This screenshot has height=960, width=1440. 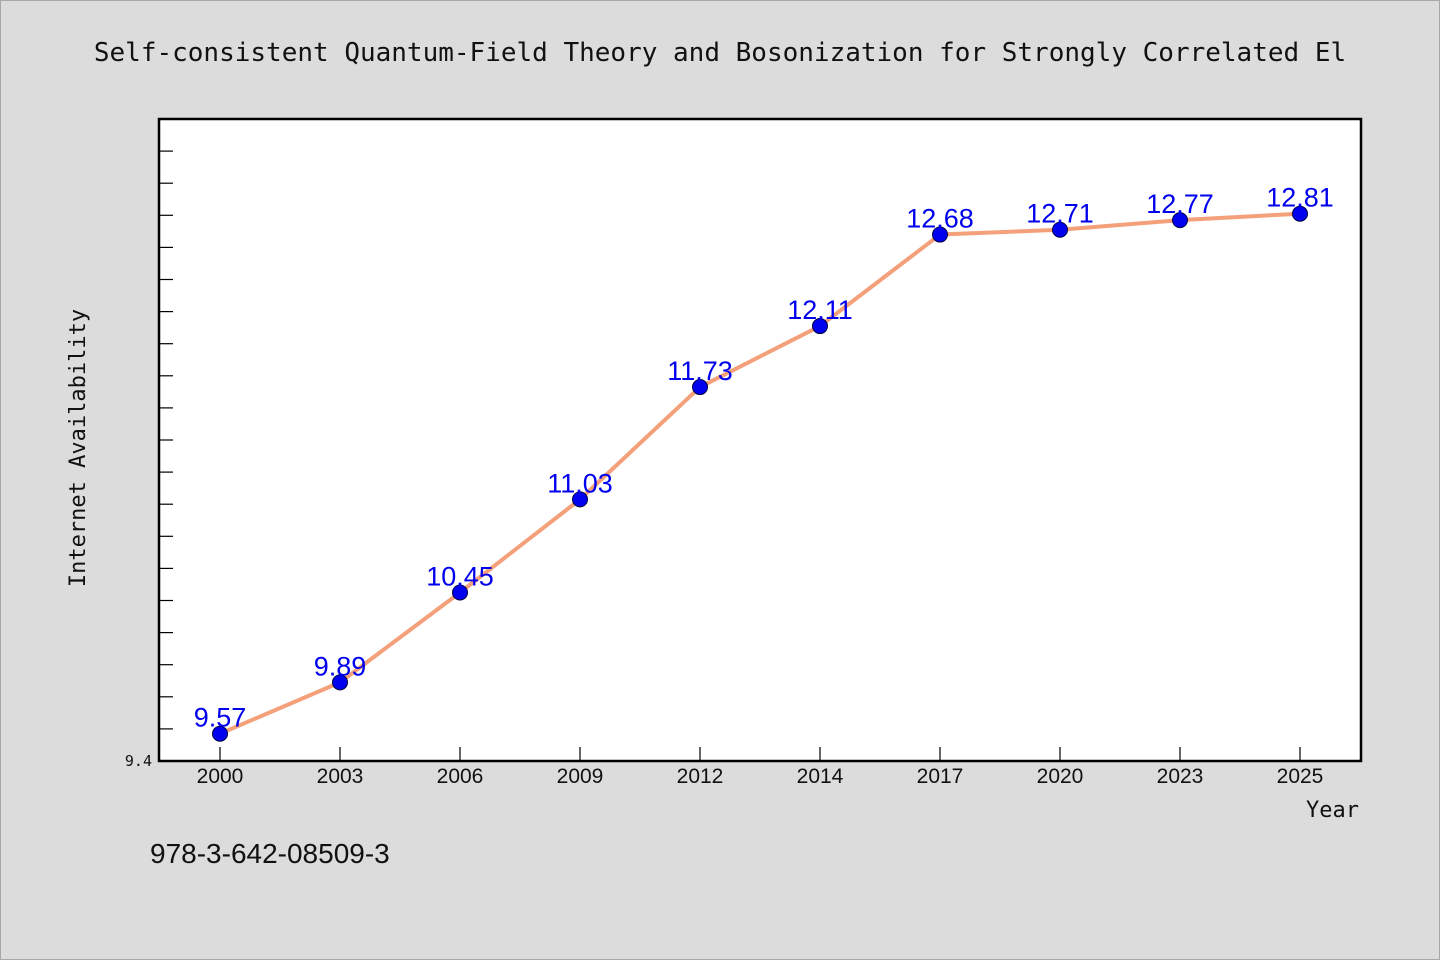 I want to click on y-axis-label: Internet Availability, so click(x=78, y=448).